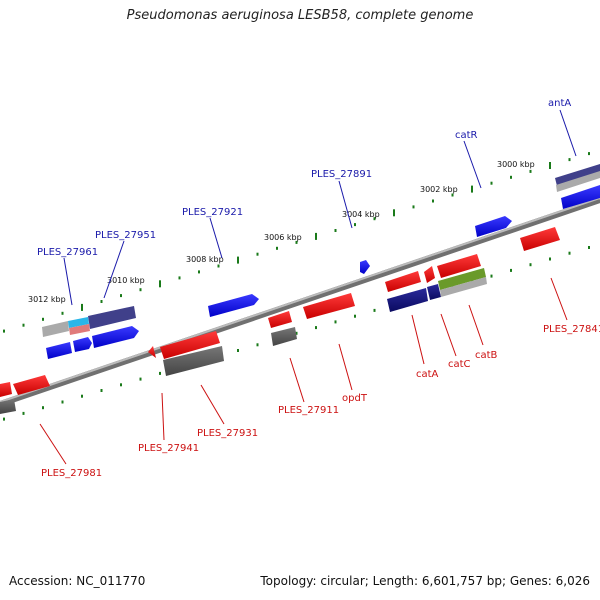 The height and width of the screenshot is (600, 600). What do you see at coordinates (193, 361) in the screenshot?
I see `gene-ples-27931-b` at bounding box center [193, 361].